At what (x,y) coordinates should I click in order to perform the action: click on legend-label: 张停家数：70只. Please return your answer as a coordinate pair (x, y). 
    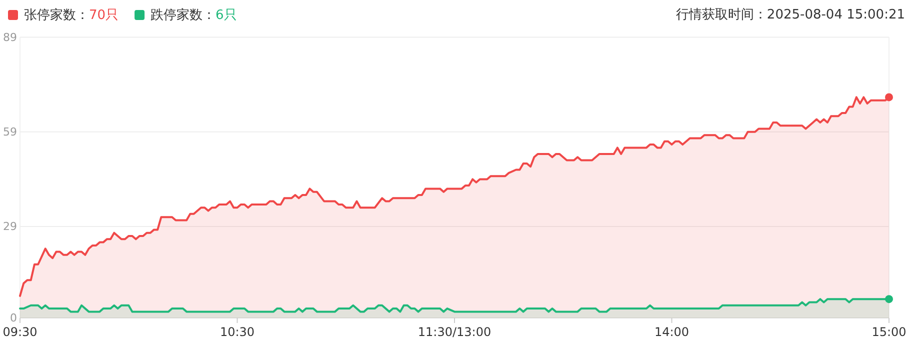
    Looking at the image, I should click on (71, 14).